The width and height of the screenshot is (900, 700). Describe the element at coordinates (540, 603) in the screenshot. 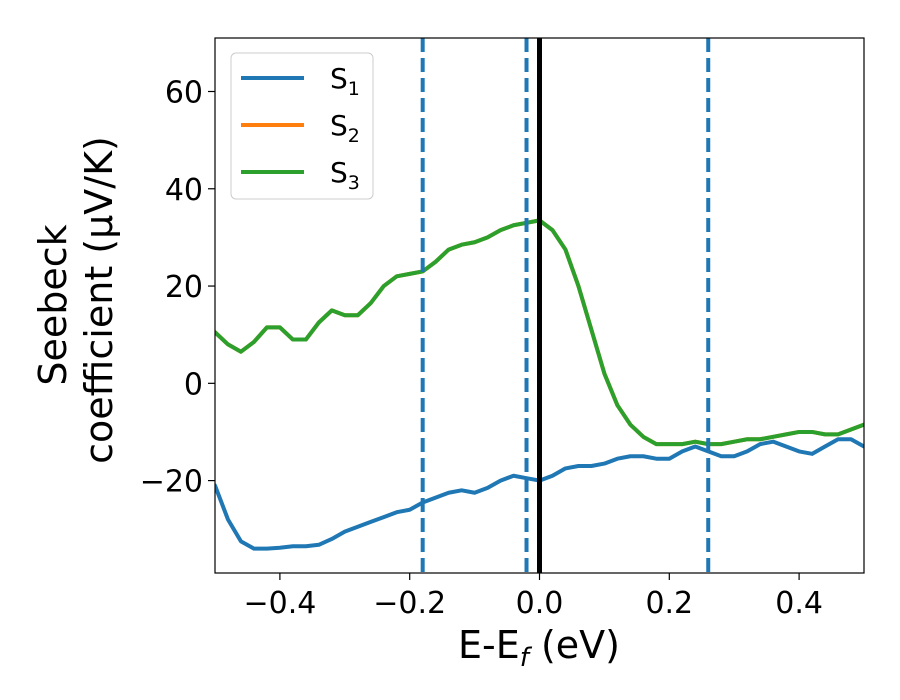

I see `x-tick-label: 0.0` at that location.